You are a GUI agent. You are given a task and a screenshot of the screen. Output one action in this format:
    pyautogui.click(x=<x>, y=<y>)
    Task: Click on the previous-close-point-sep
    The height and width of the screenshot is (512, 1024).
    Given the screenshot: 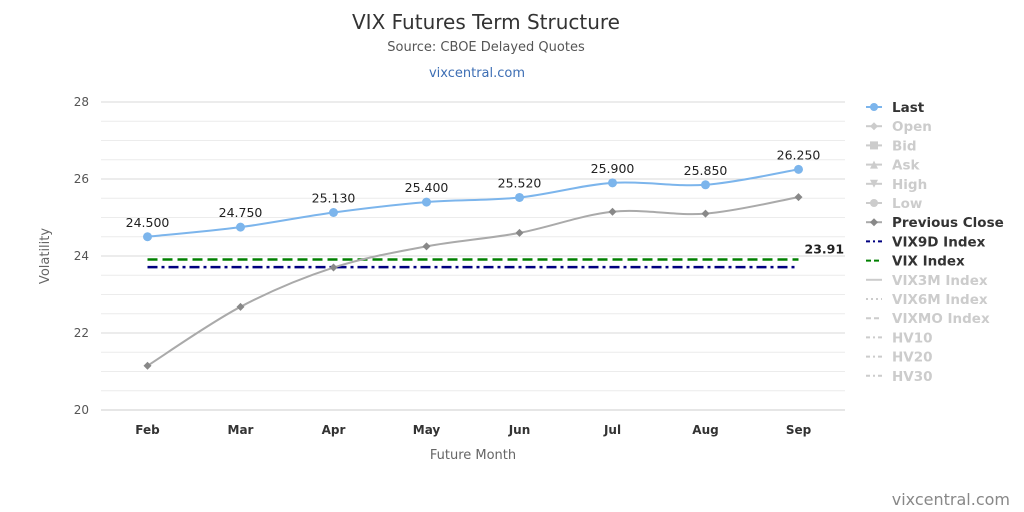 What is the action you would take?
    pyautogui.click(x=798, y=197)
    